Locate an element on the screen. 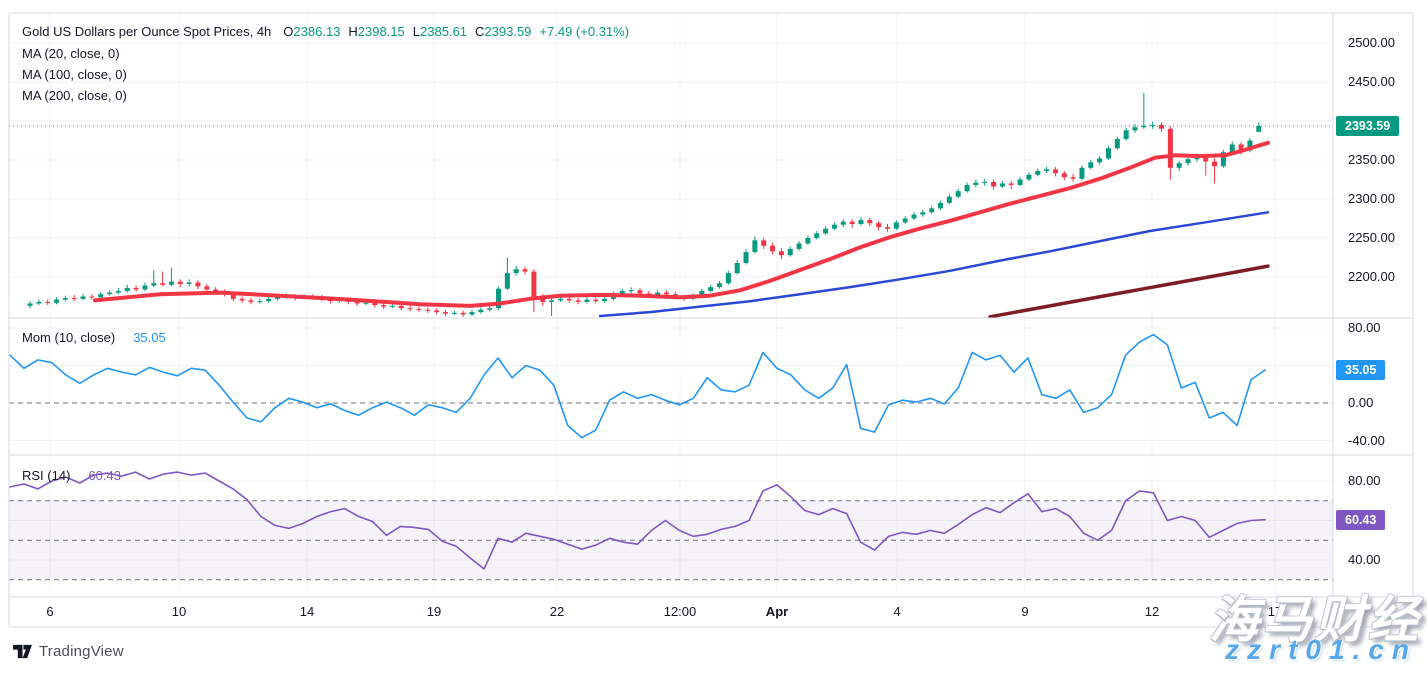  momentum-label: Mom (10, close) is located at coordinates (69, 337).